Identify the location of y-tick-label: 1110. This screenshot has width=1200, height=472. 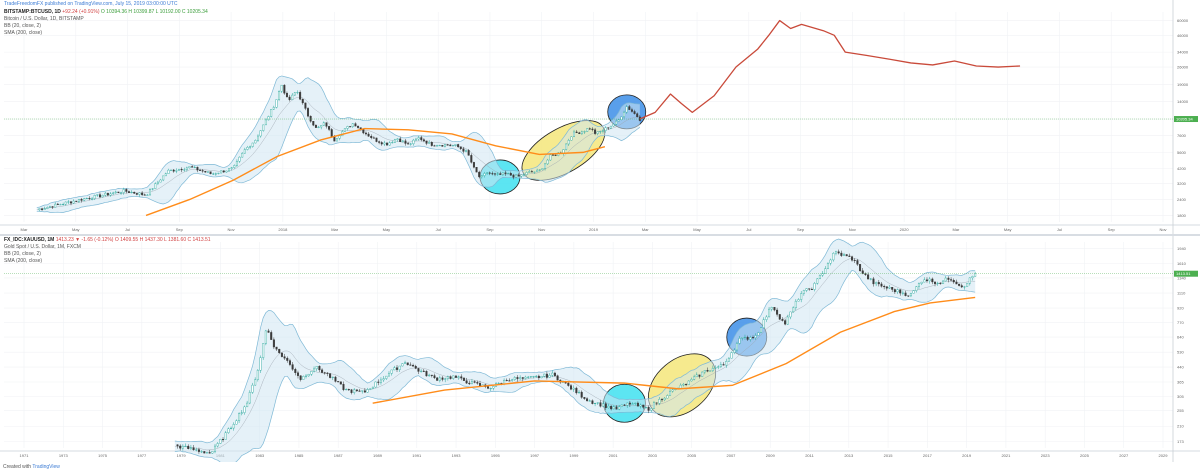
(1181, 293).